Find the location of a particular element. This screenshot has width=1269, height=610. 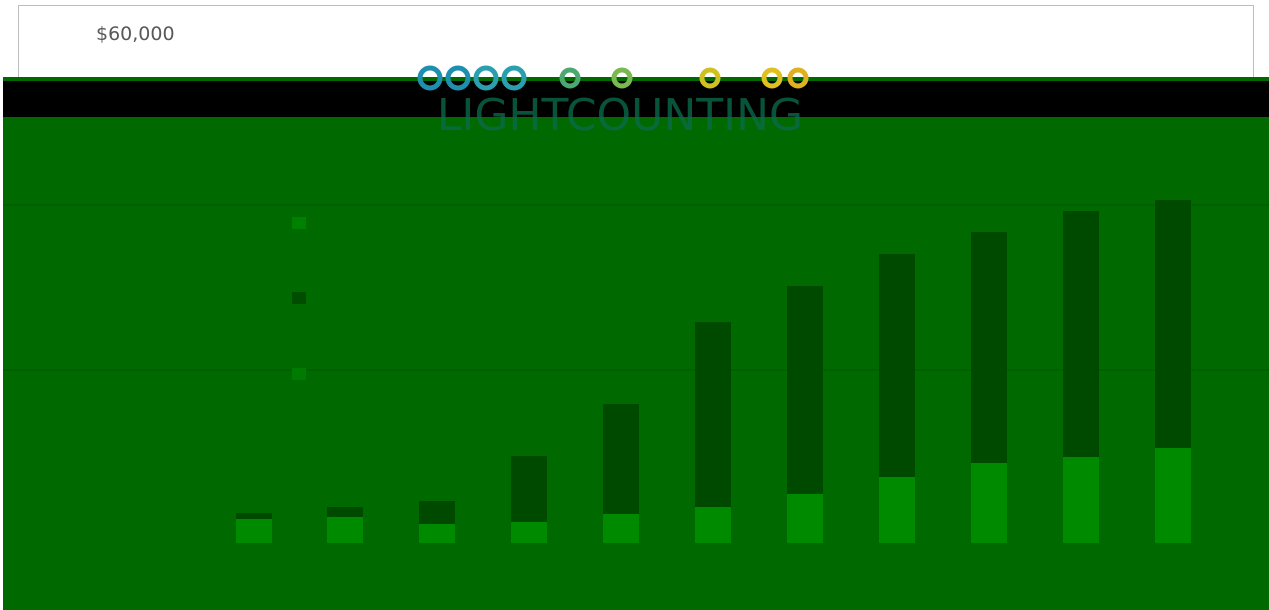

axis-label: $60,000 is located at coordinates (135, 34).